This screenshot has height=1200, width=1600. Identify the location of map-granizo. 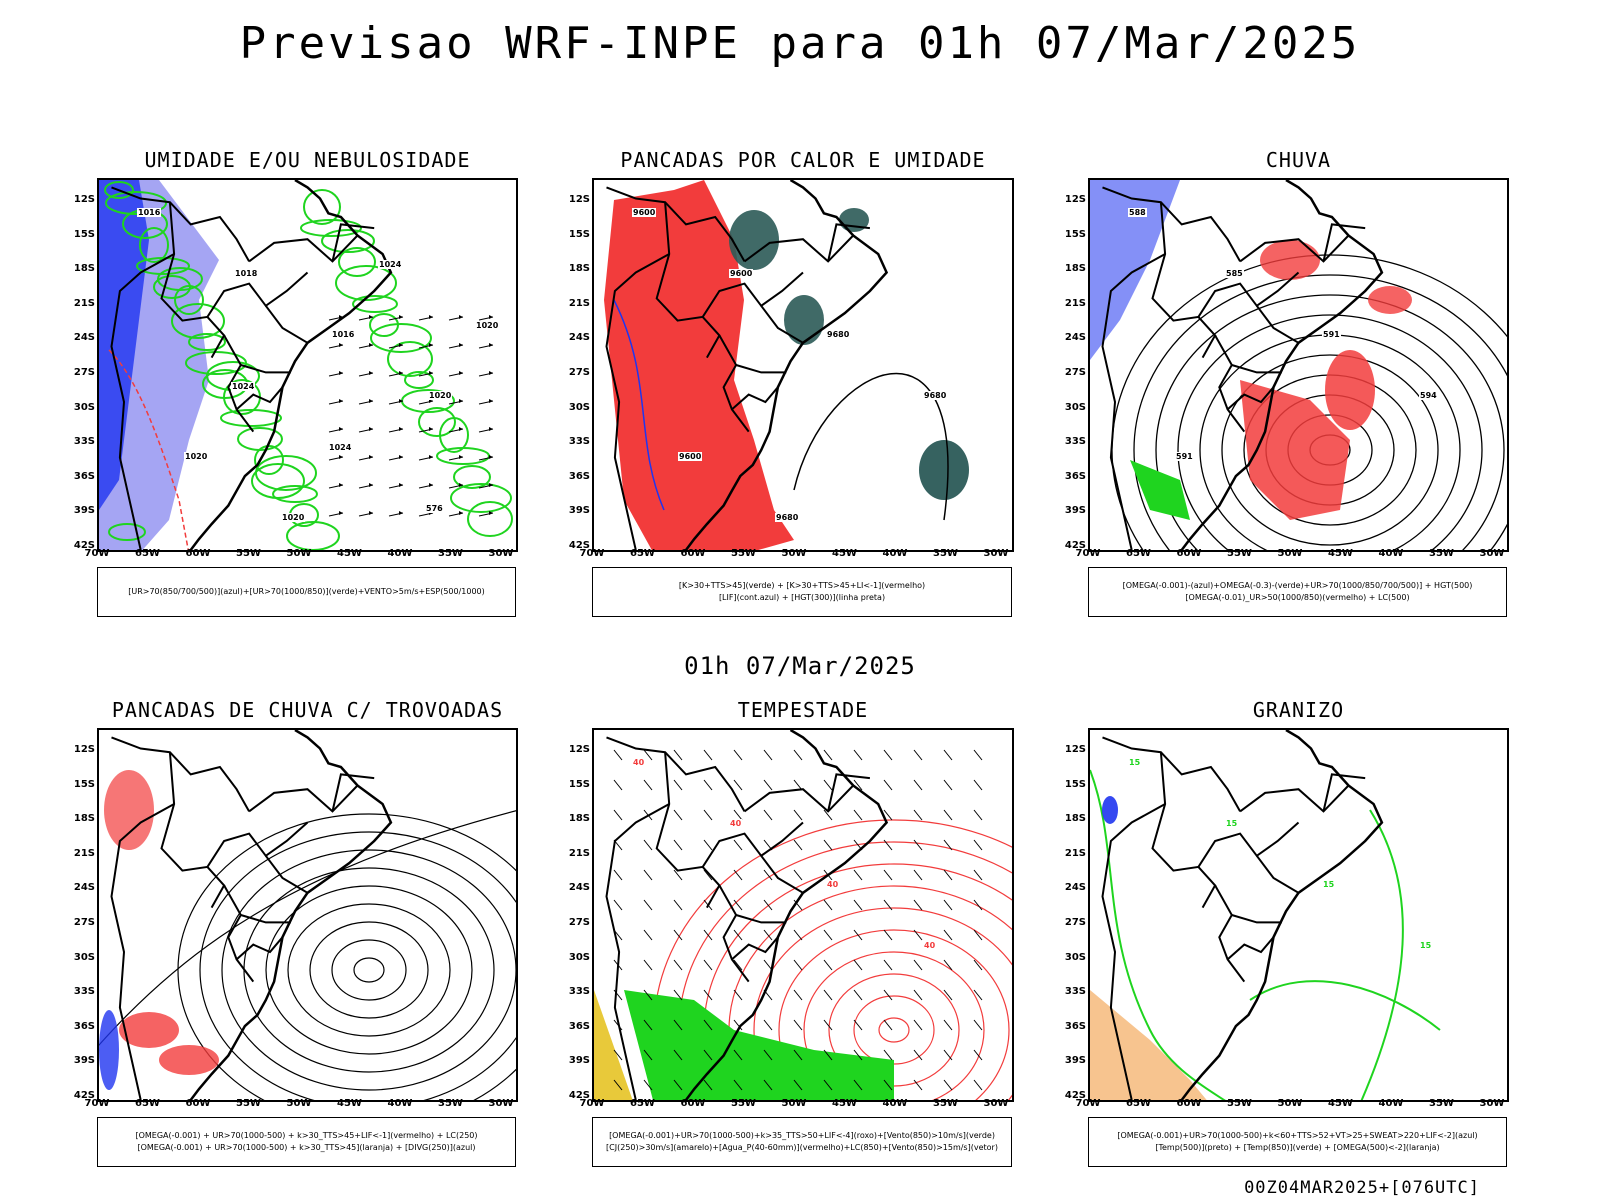
(1298, 915).